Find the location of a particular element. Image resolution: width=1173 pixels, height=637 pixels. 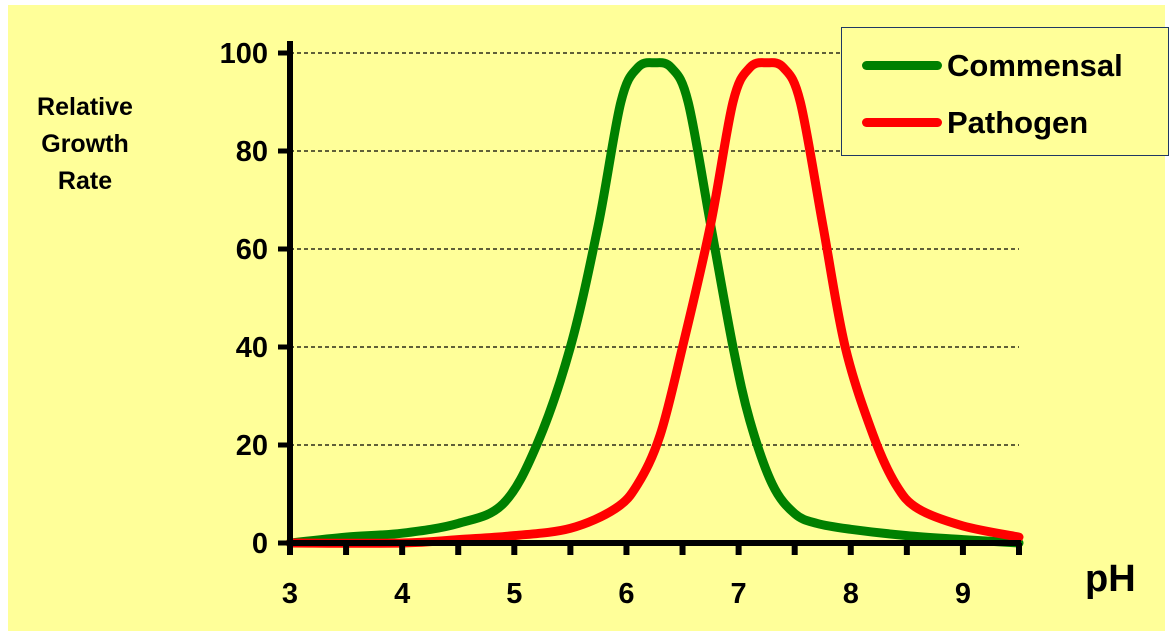

y-tick-label-0: 0 is located at coordinates (260, 544).